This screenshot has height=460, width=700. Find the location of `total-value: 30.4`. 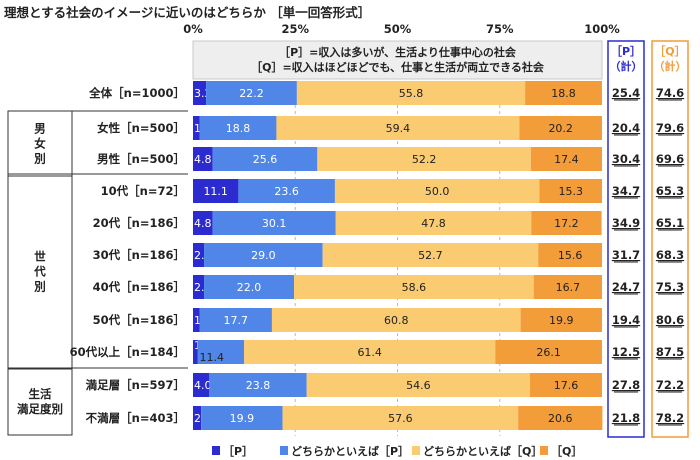

total-value: 30.4 is located at coordinates (626, 159).